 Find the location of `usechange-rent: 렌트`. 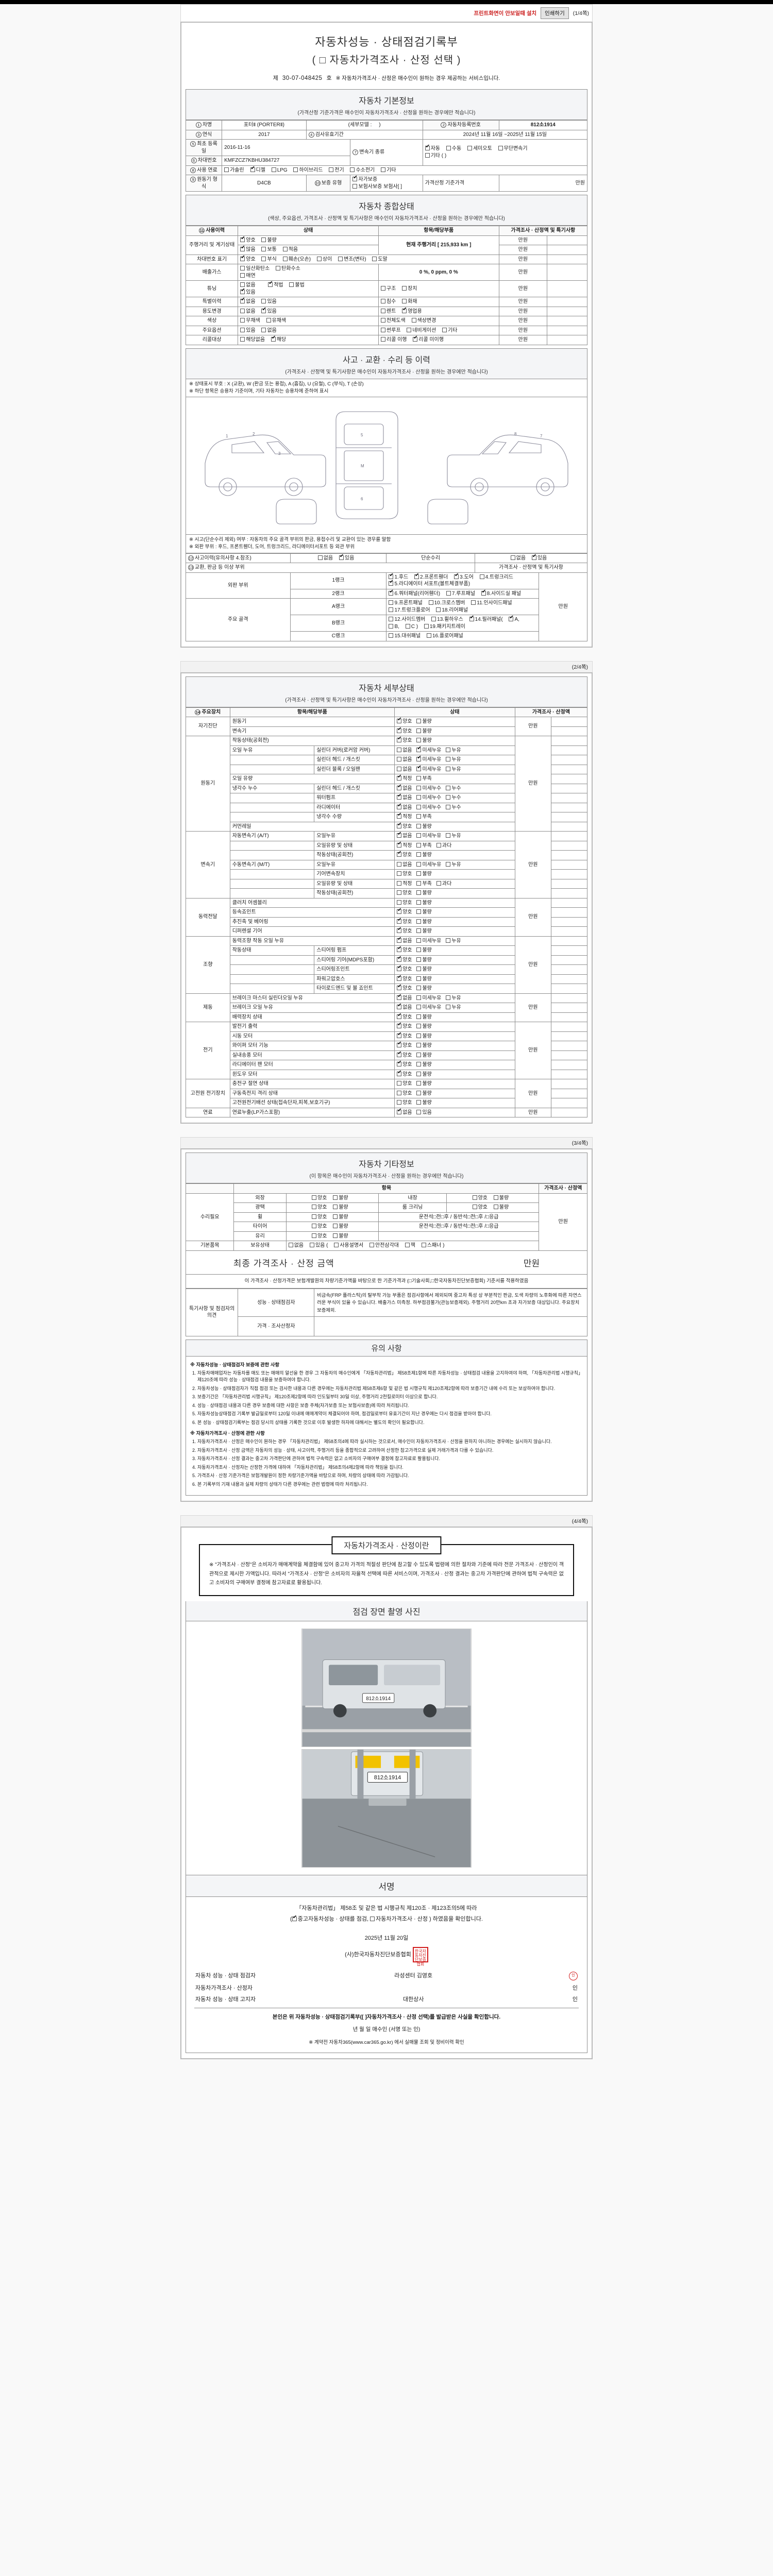

usechange-rent: 렌트 is located at coordinates (388, 311).